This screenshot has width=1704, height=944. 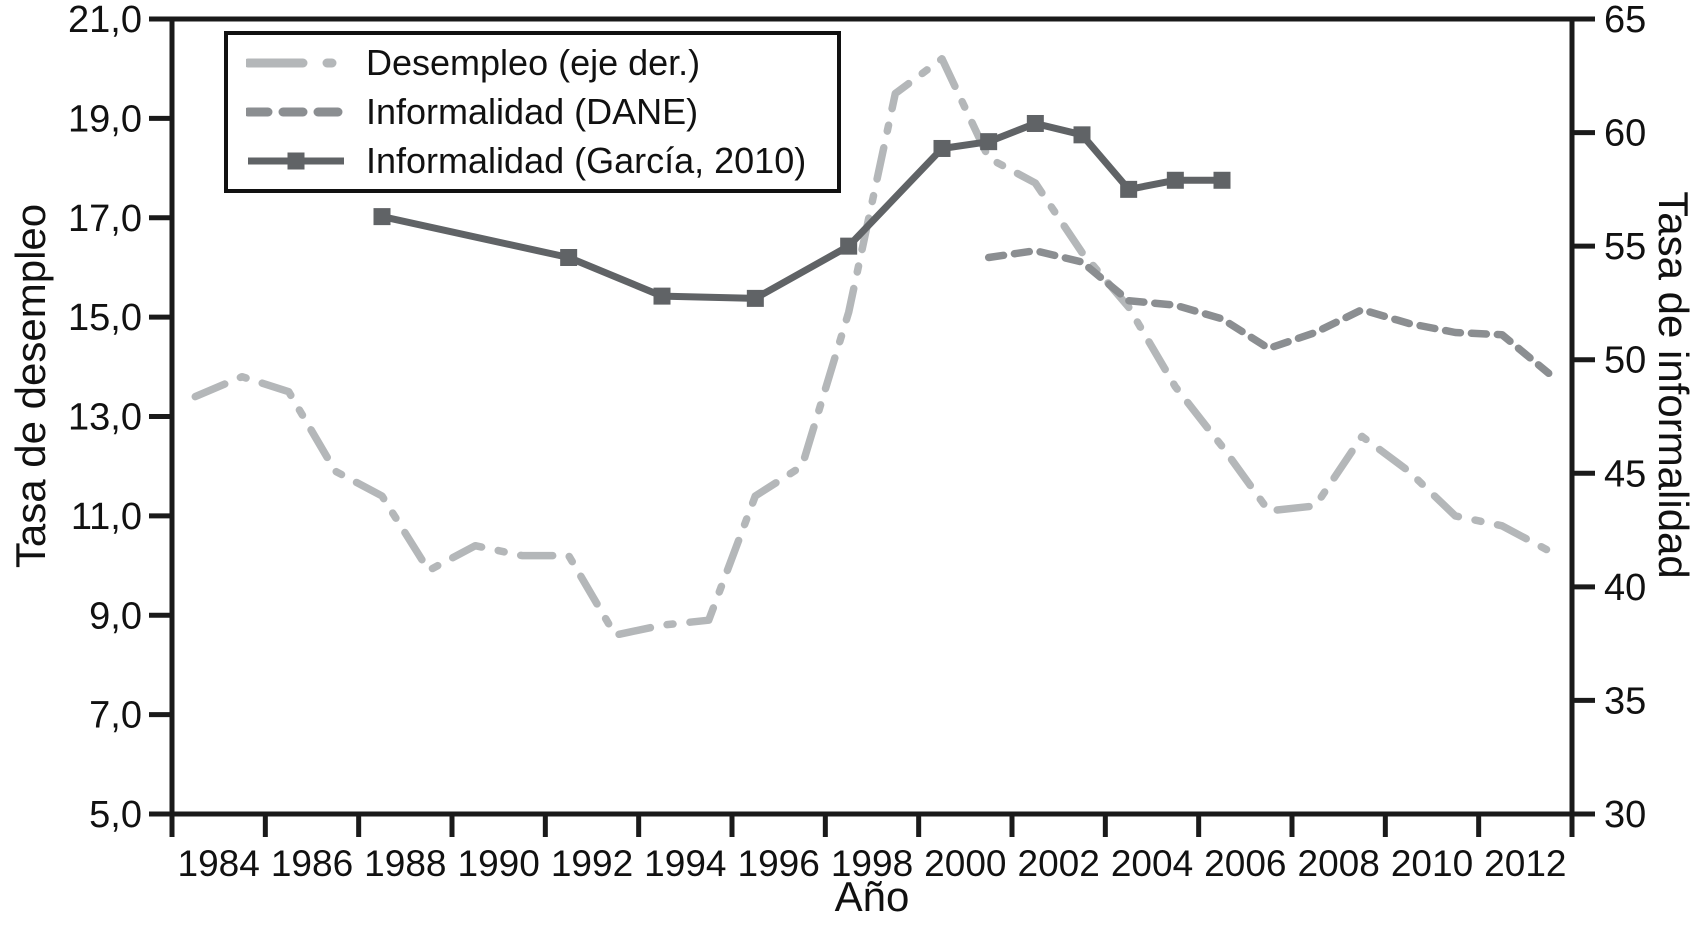 I want to click on y-right-tick-label: 30, so click(x=1625, y=815).